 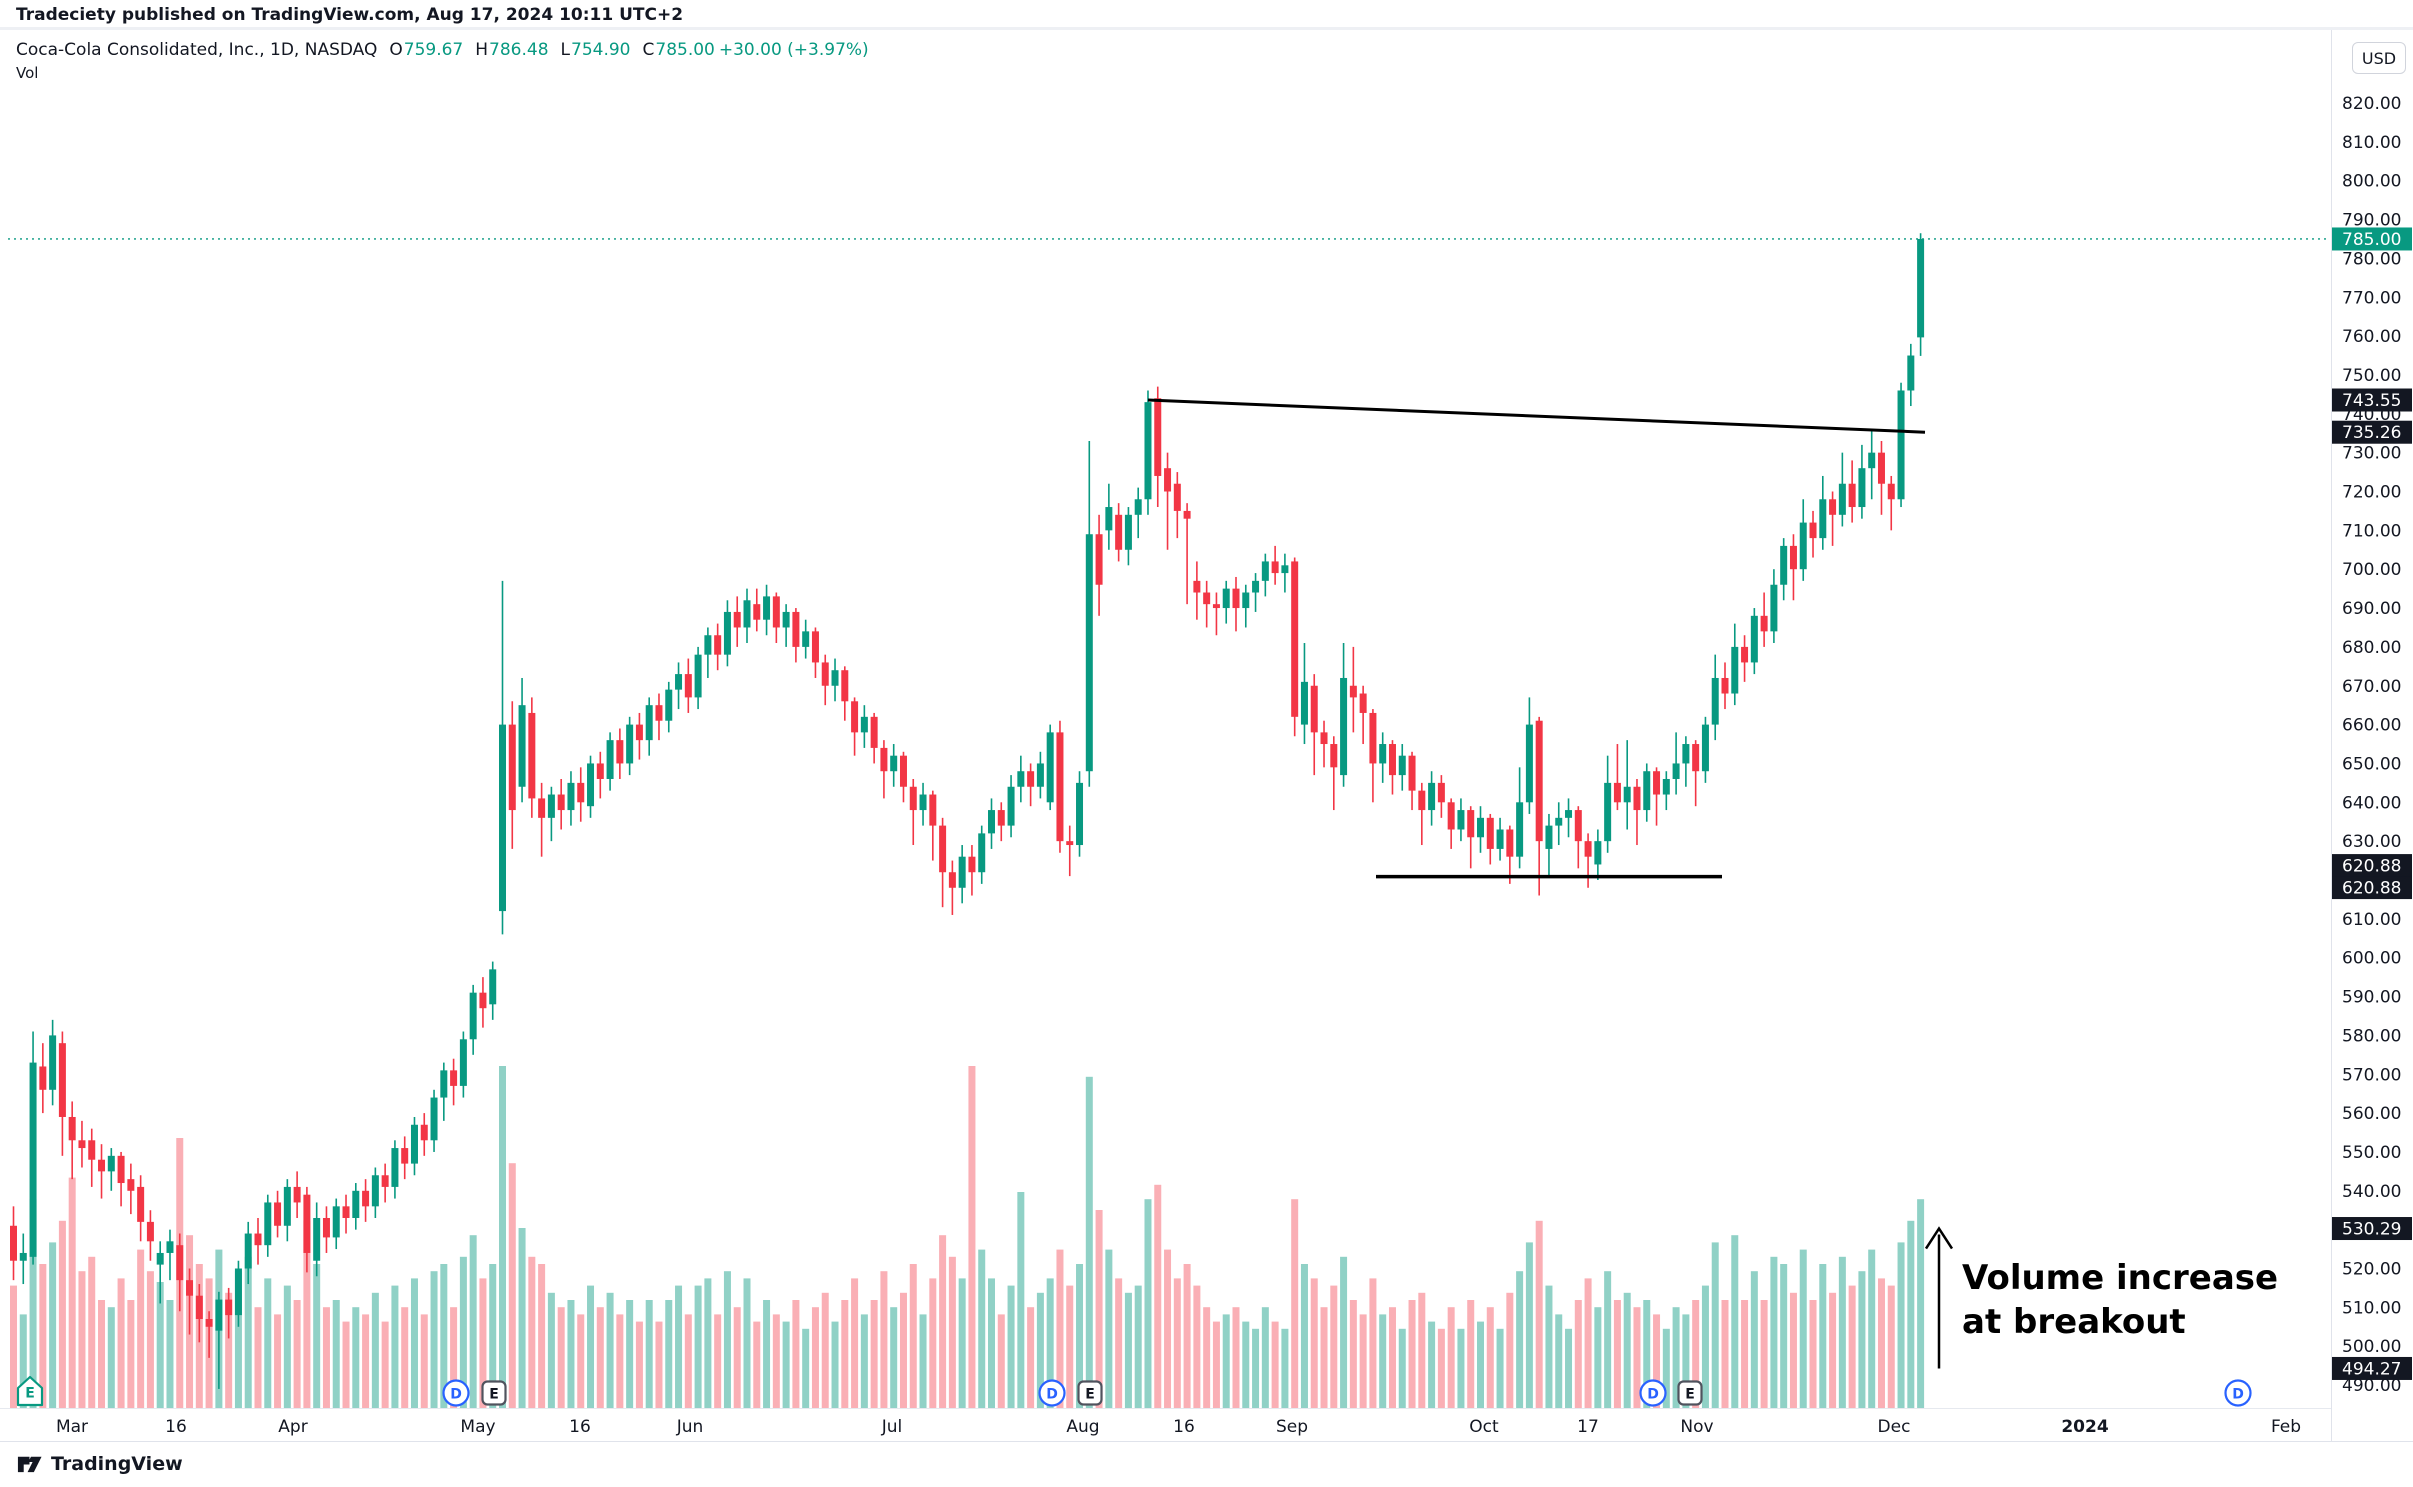 What do you see at coordinates (2371, 221) in the screenshot?
I see `price-axis-label: 790.00` at bounding box center [2371, 221].